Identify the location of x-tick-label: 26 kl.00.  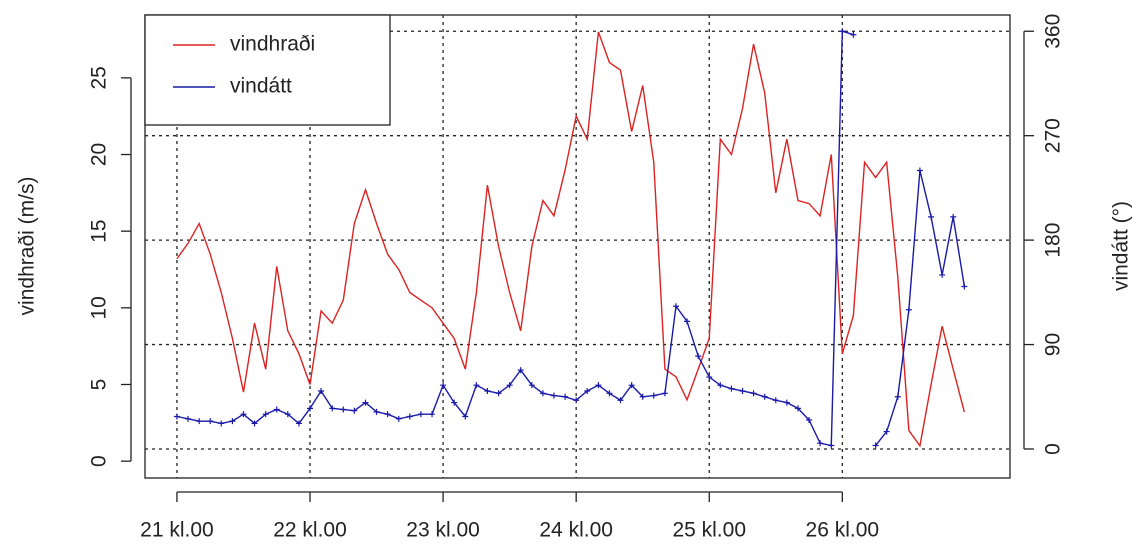
(843, 530).